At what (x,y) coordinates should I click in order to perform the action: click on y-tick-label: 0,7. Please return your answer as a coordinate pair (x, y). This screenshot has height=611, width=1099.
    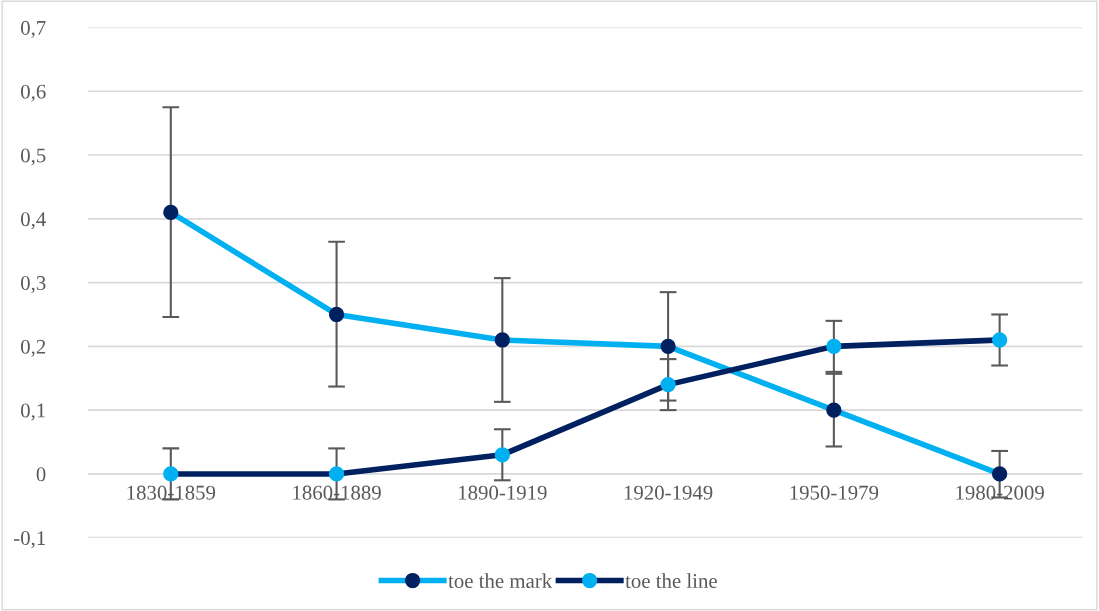
    Looking at the image, I should click on (33, 29).